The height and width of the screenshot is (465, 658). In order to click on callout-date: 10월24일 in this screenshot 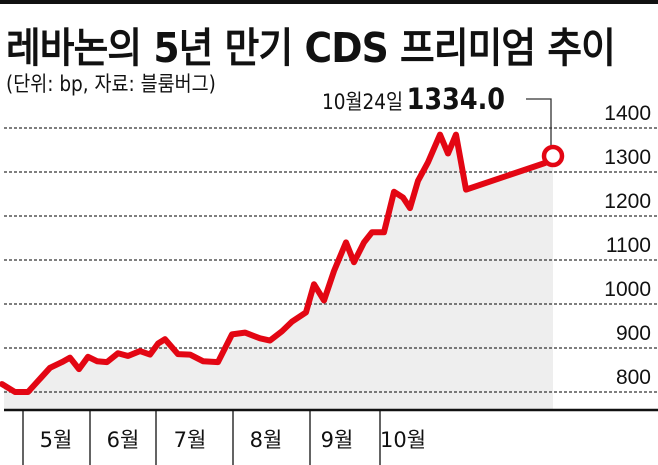, I will do `click(363, 102)`.